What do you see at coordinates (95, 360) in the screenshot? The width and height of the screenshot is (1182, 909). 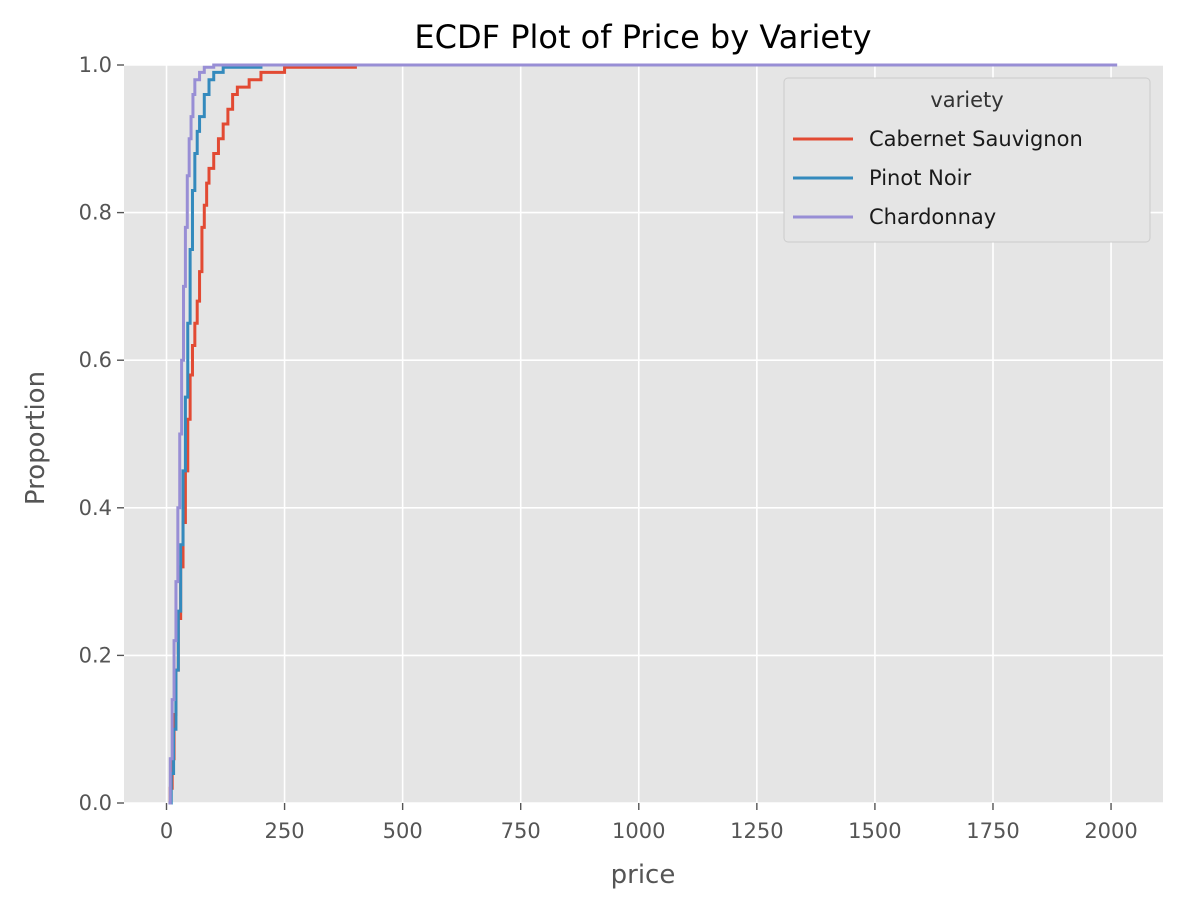 I see `y-tick-label: 0.6` at bounding box center [95, 360].